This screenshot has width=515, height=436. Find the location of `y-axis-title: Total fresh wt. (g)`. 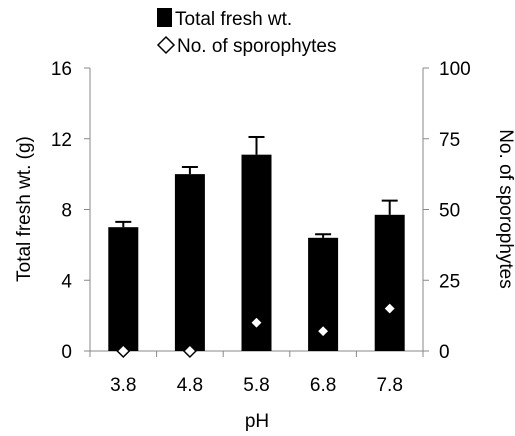

y-axis-title: Total fresh wt. (g) is located at coordinates (24, 209).